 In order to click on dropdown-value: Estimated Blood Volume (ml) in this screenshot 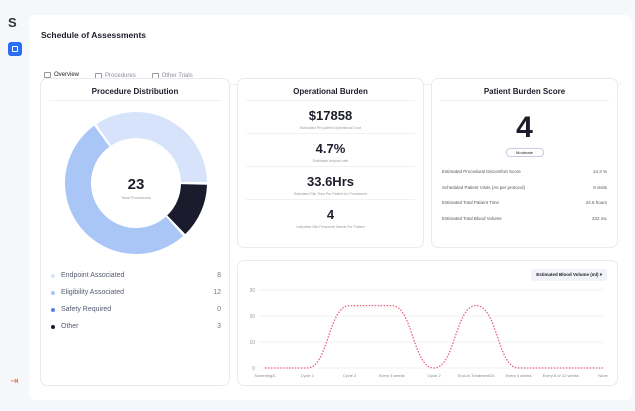, I will do `click(567, 274)`.